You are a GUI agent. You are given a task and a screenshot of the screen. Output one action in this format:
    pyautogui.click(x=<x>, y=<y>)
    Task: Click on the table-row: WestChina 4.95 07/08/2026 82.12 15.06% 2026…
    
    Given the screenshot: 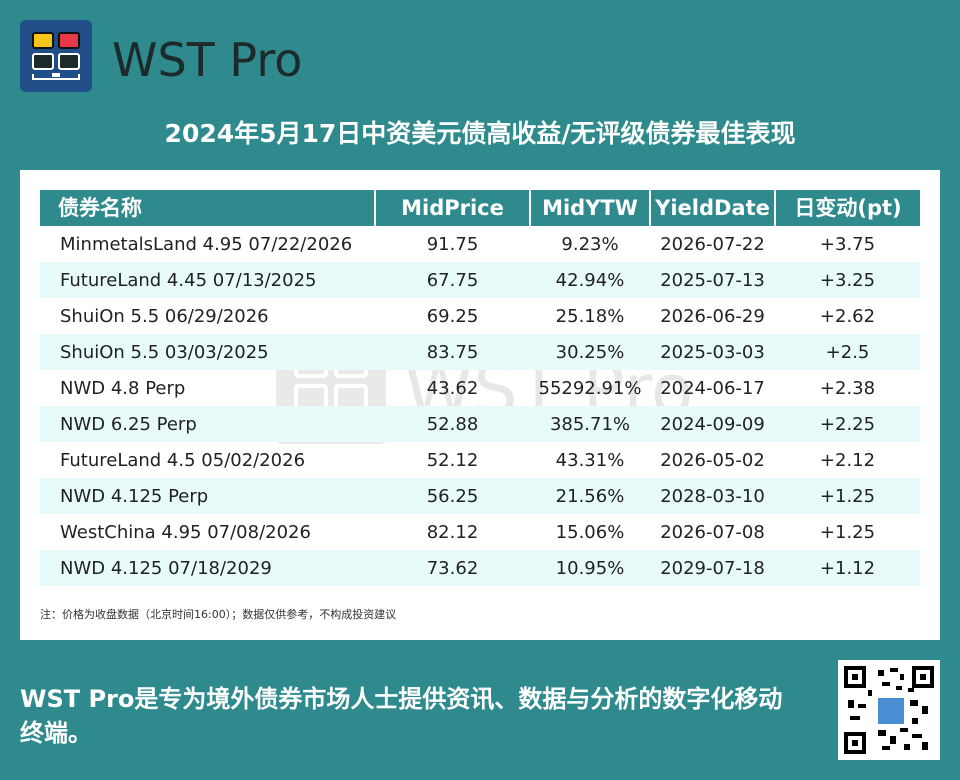 What is the action you would take?
    pyautogui.click(x=480, y=532)
    